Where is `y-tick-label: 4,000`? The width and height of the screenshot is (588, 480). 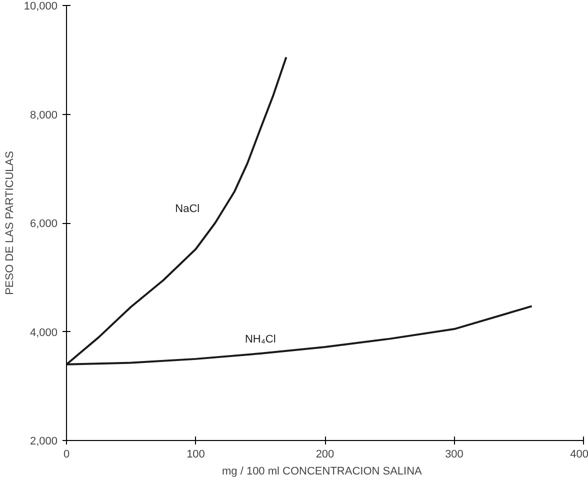 y-tick-label: 4,000 is located at coordinates (44, 332).